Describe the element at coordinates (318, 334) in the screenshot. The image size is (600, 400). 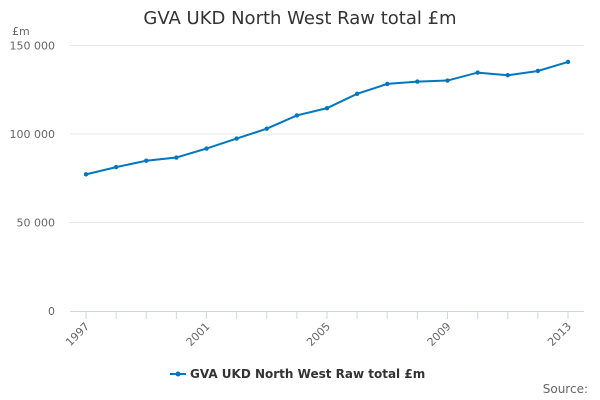
I see `x-tick-label: 2005` at that location.